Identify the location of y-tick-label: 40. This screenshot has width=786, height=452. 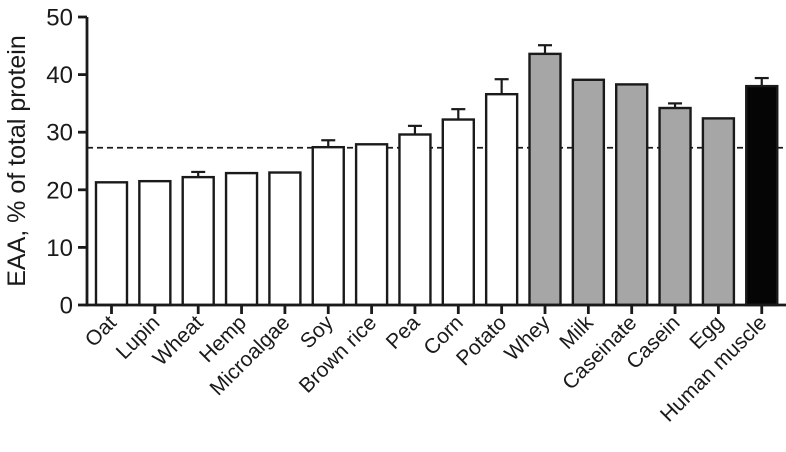
(59, 75).